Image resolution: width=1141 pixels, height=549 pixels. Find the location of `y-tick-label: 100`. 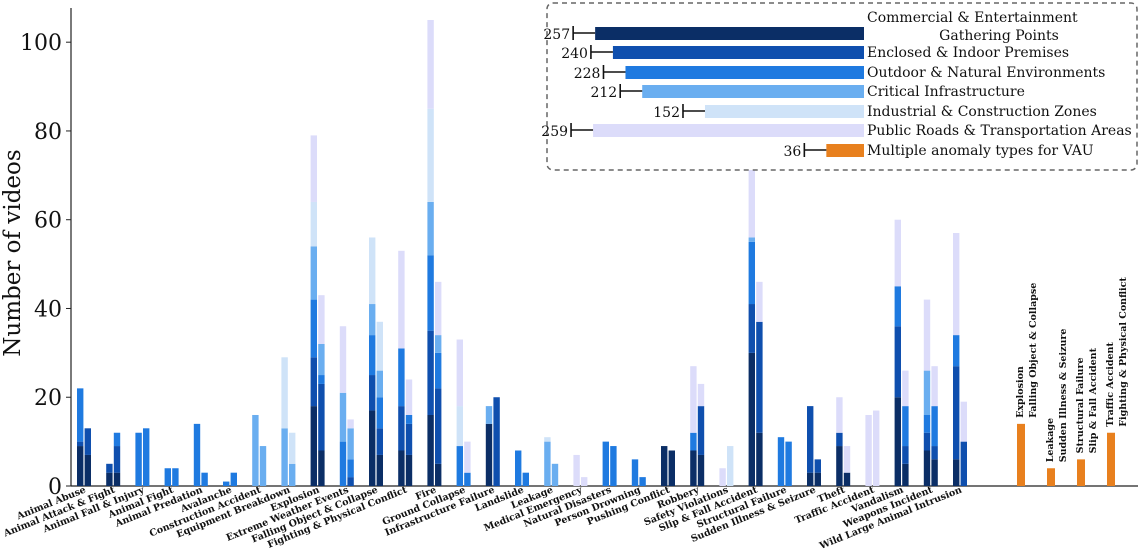

y-tick-label: 100 is located at coordinates (41, 43).